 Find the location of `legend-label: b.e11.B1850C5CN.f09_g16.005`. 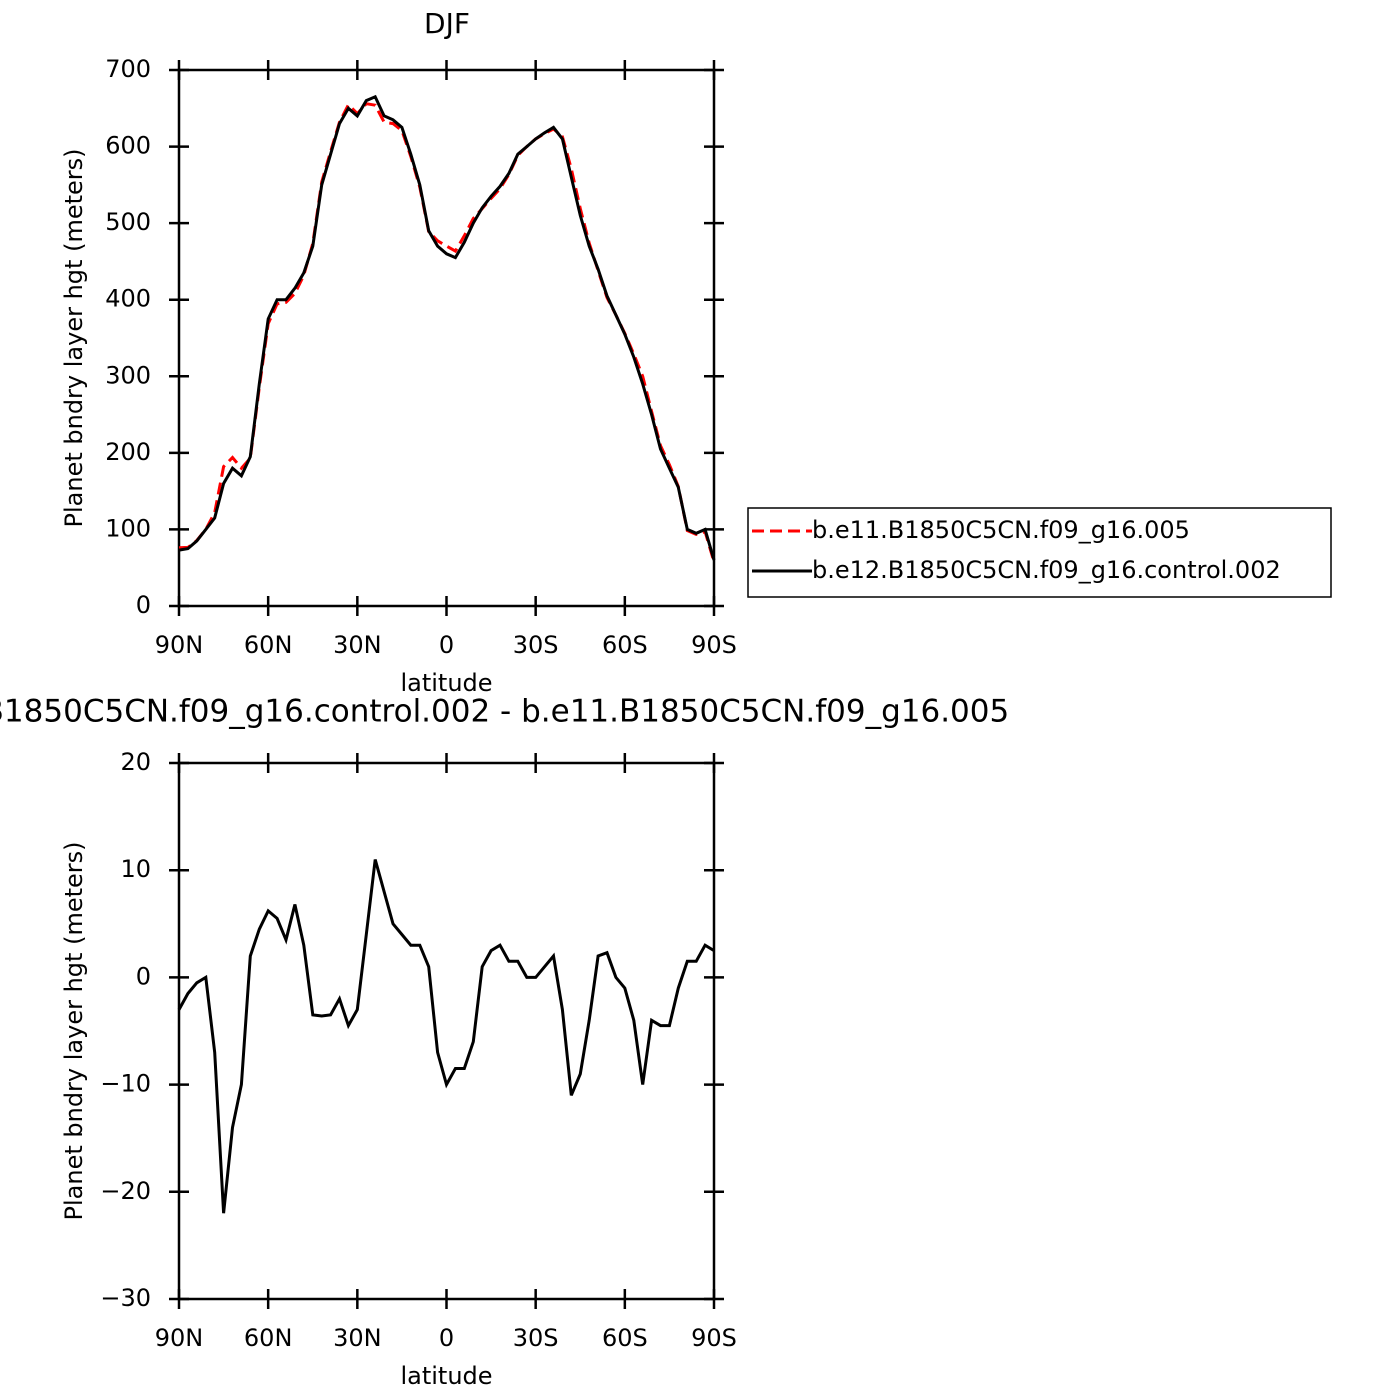

legend-label: b.e11.B1850C5CN.f09_g16.005 is located at coordinates (1001, 530).